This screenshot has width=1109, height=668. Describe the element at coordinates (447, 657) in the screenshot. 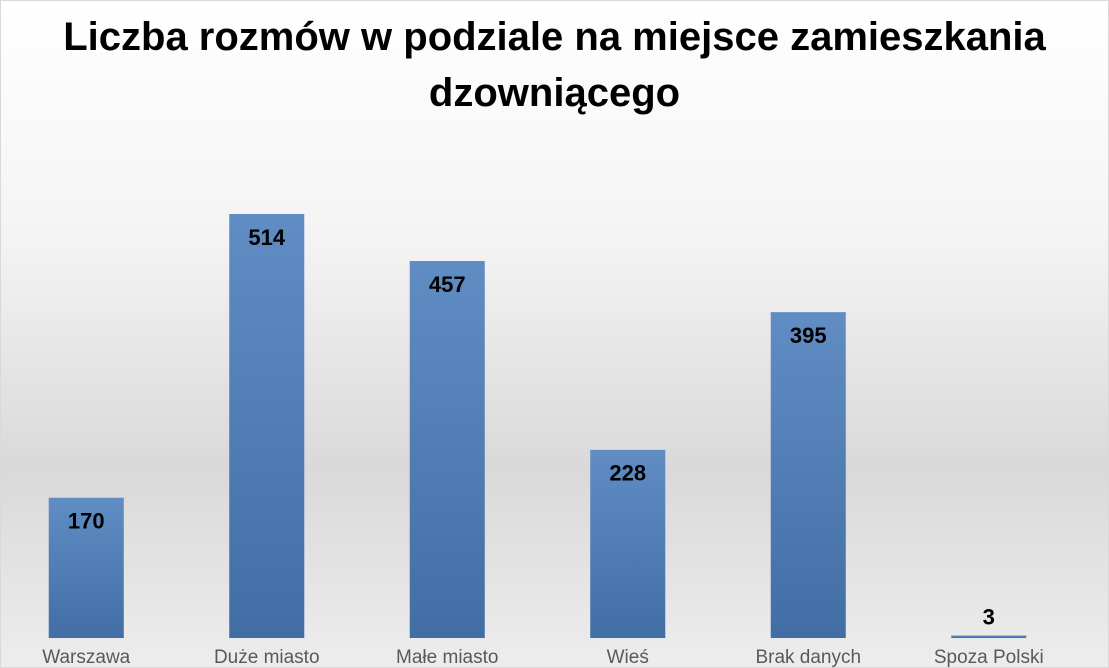

I see `x-tick-label: Małe miasto` at that location.